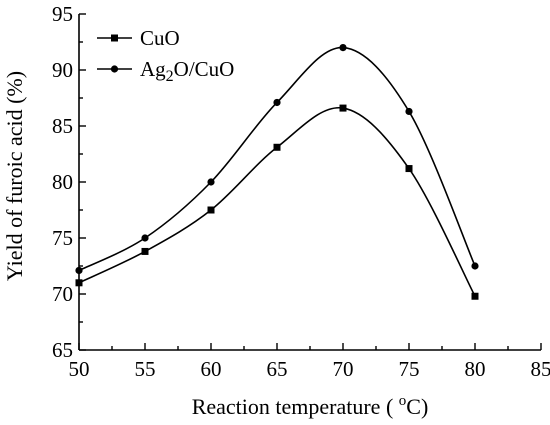 The width and height of the screenshot is (550, 425). I want to click on x-tick-label: 70, so click(343, 369).